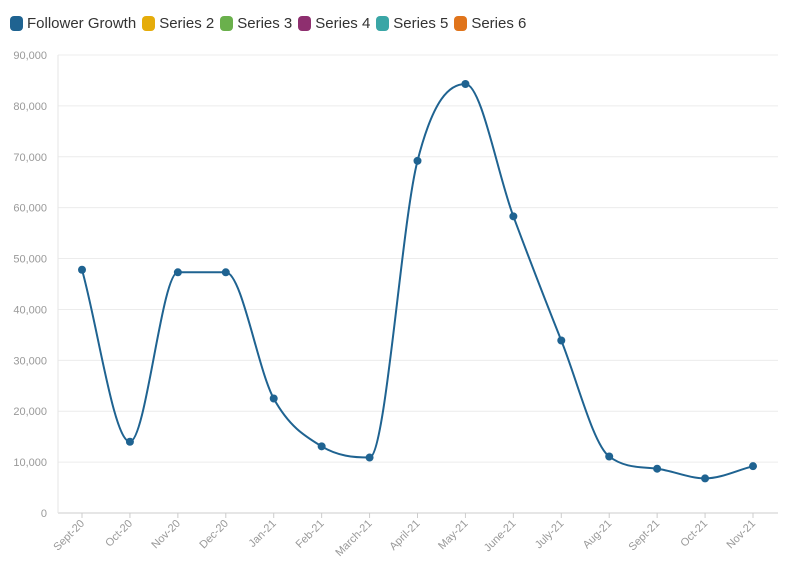 The width and height of the screenshot is (796, 575). I want to click on legend-label: Follower Growth, so click(82, 23).